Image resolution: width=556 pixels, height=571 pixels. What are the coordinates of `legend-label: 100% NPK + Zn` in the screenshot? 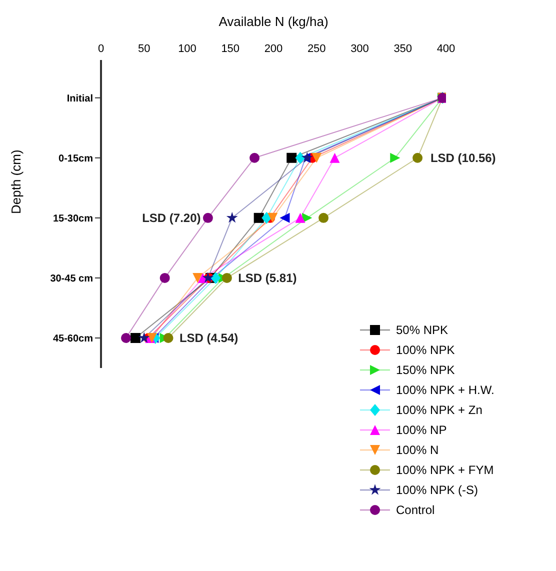 It's located at (439, 410).